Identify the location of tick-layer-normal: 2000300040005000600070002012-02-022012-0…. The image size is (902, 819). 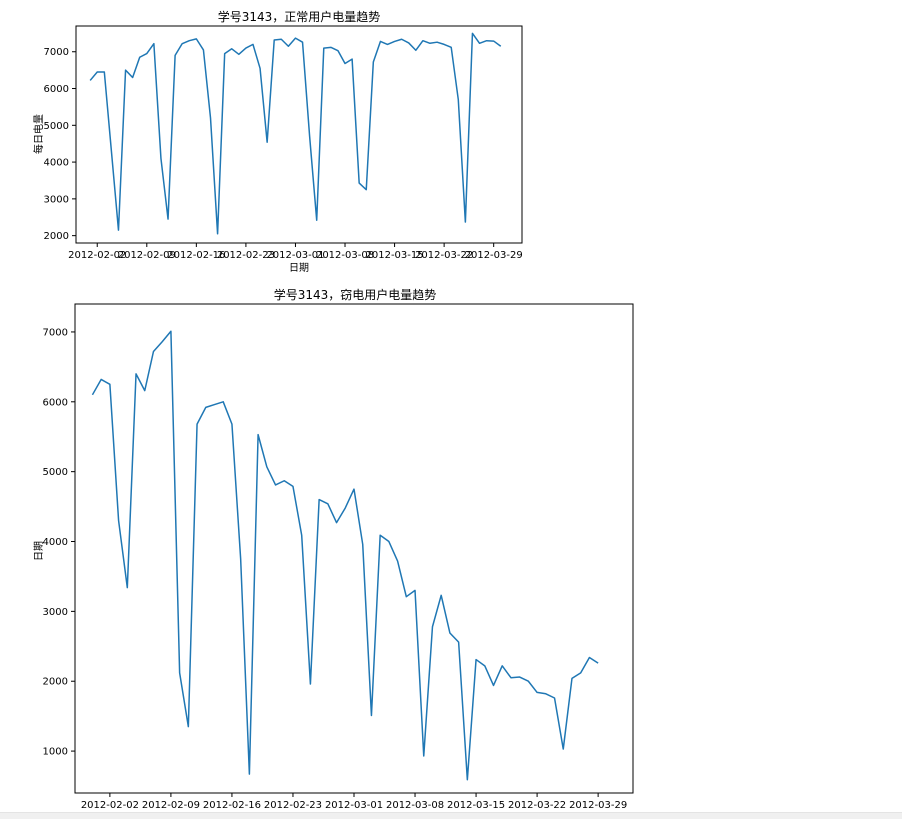
(283, 154).